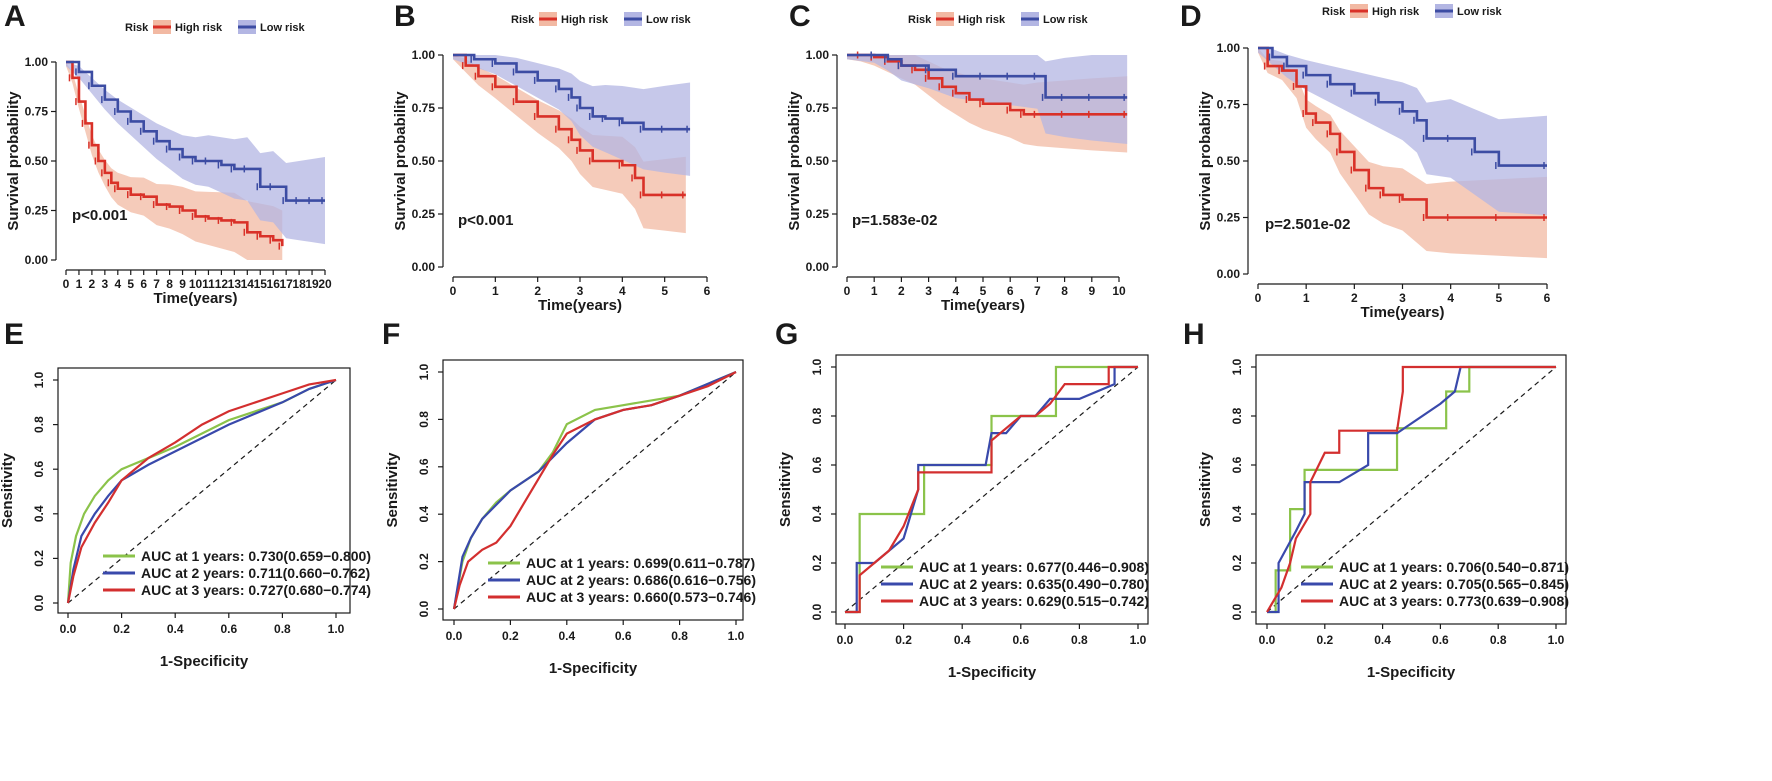  What do you see at coordinates (1229, 161) in the screenshot?
I see `y-tick-label-d-2: 0.50` at bounding box center [1229, 161].